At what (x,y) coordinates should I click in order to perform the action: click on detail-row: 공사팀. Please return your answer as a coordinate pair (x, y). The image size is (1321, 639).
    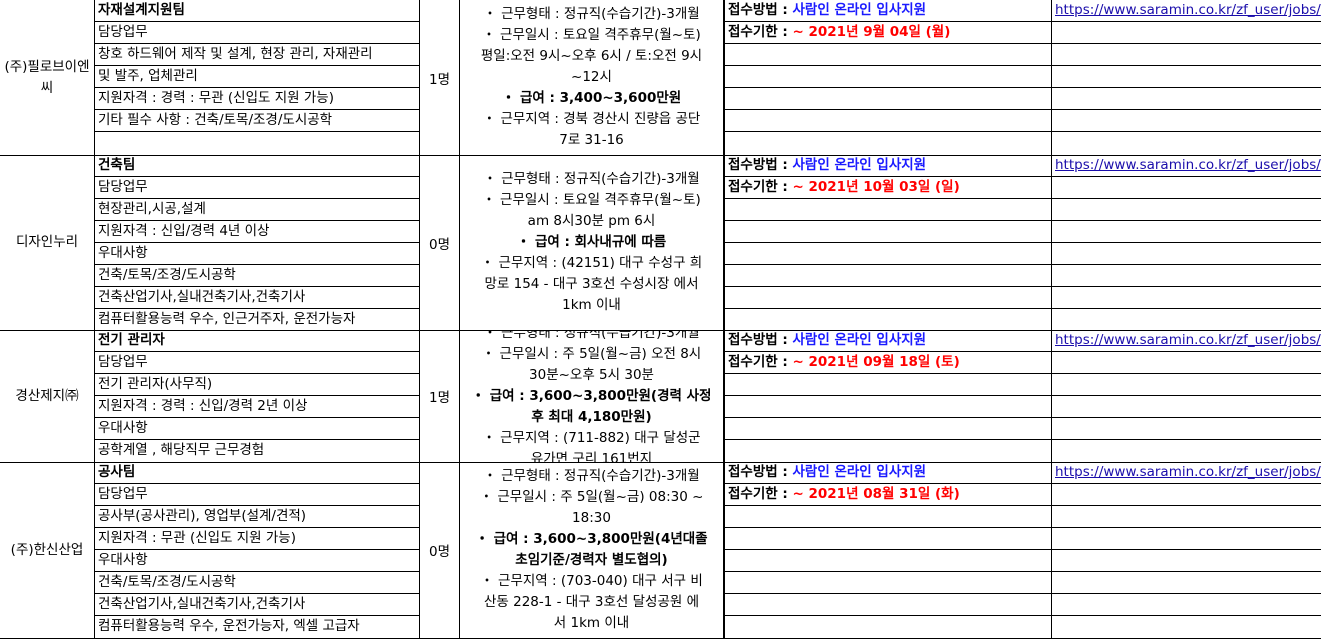
    Looking at the image, I should click on (257, 473).